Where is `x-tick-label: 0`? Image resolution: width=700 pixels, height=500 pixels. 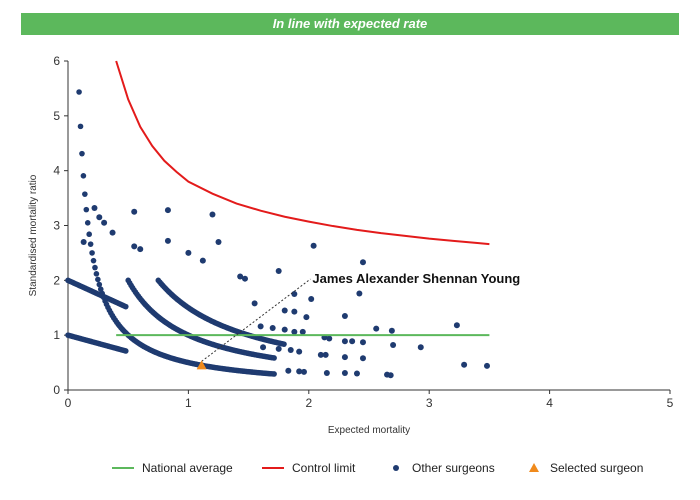 x-tick-label: 0 is located at coordinates (68, 403).